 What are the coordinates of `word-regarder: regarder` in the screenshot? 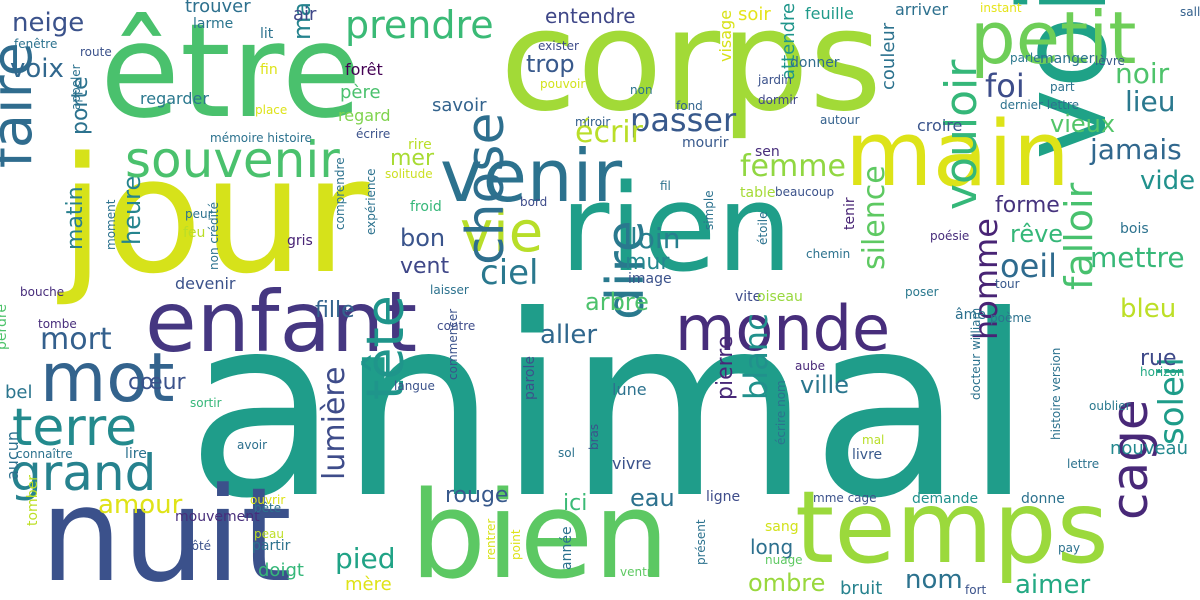 It's located at (174, 98).